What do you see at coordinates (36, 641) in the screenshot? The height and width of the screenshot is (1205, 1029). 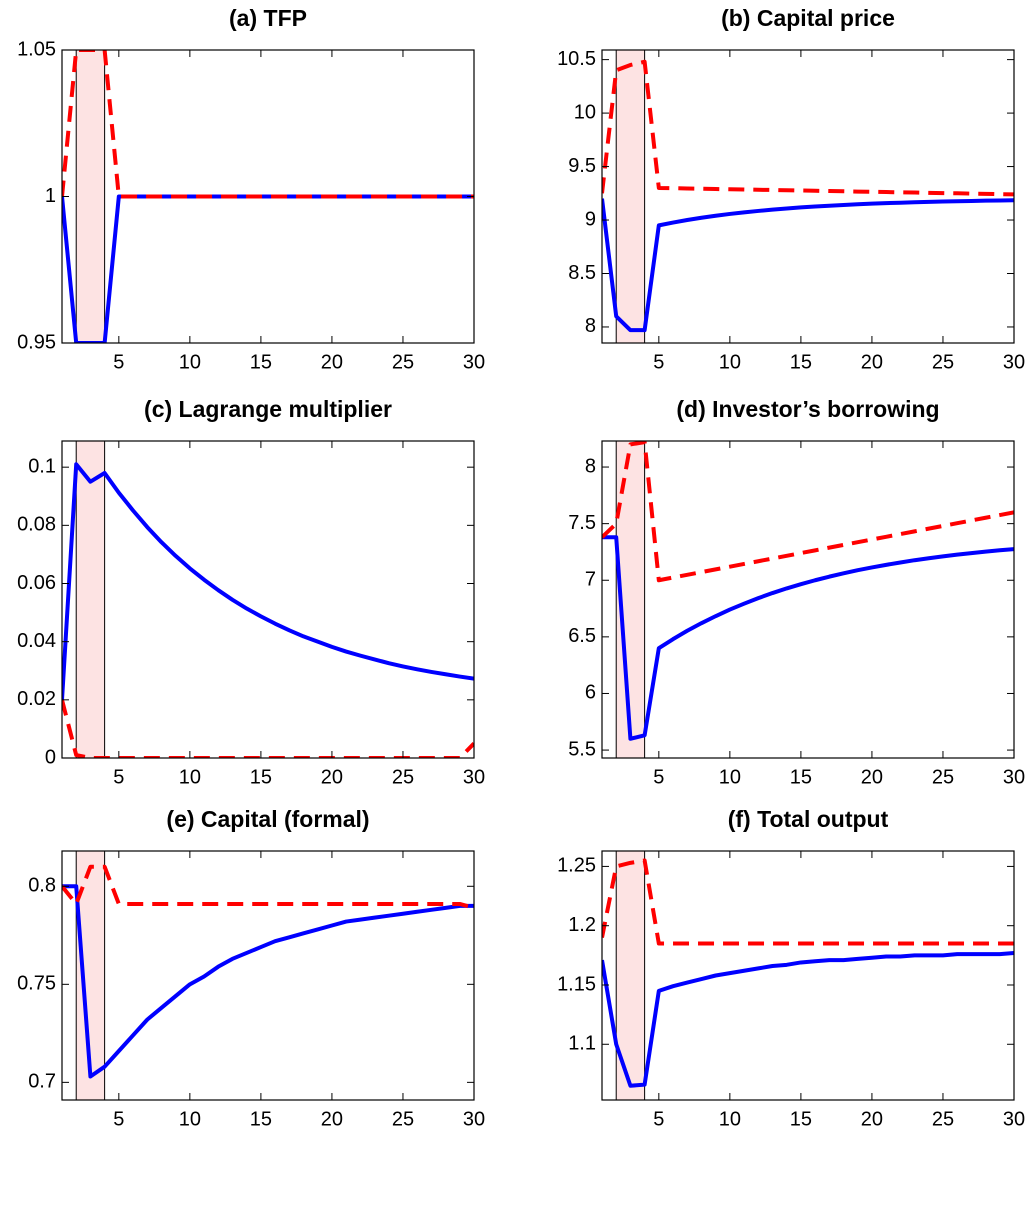 I see `y-tick-label: 0.04` at bounding box center [36, 641].